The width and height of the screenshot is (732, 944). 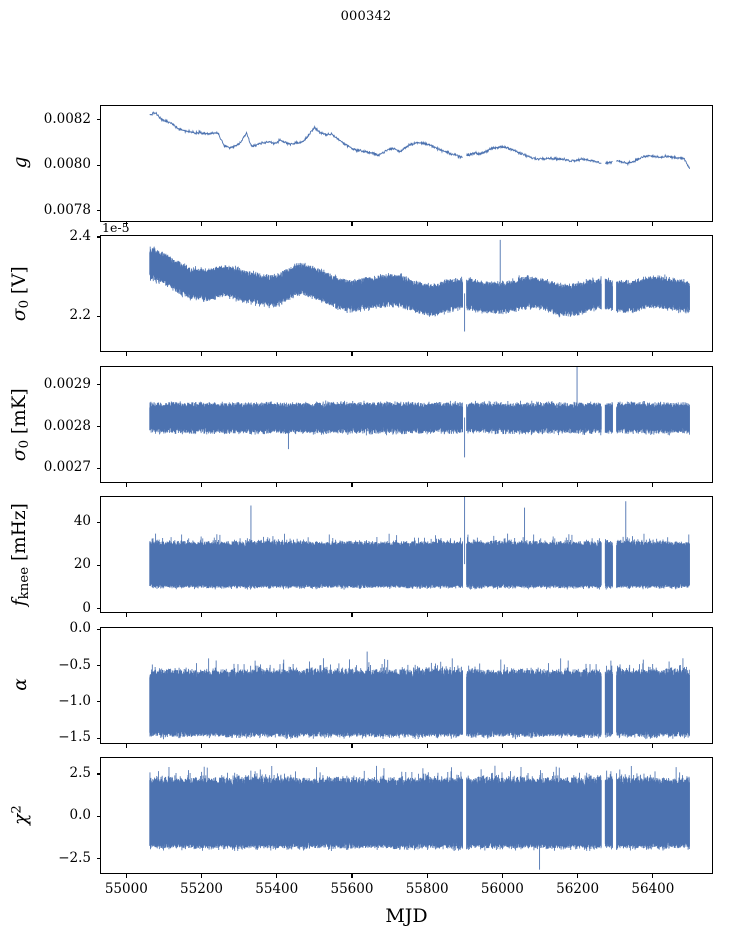 What do you see at coordinates (67, 209) in the screenshot?
I see `y-tick-label-gain: 0.0078` at bounding box center [67, 209].